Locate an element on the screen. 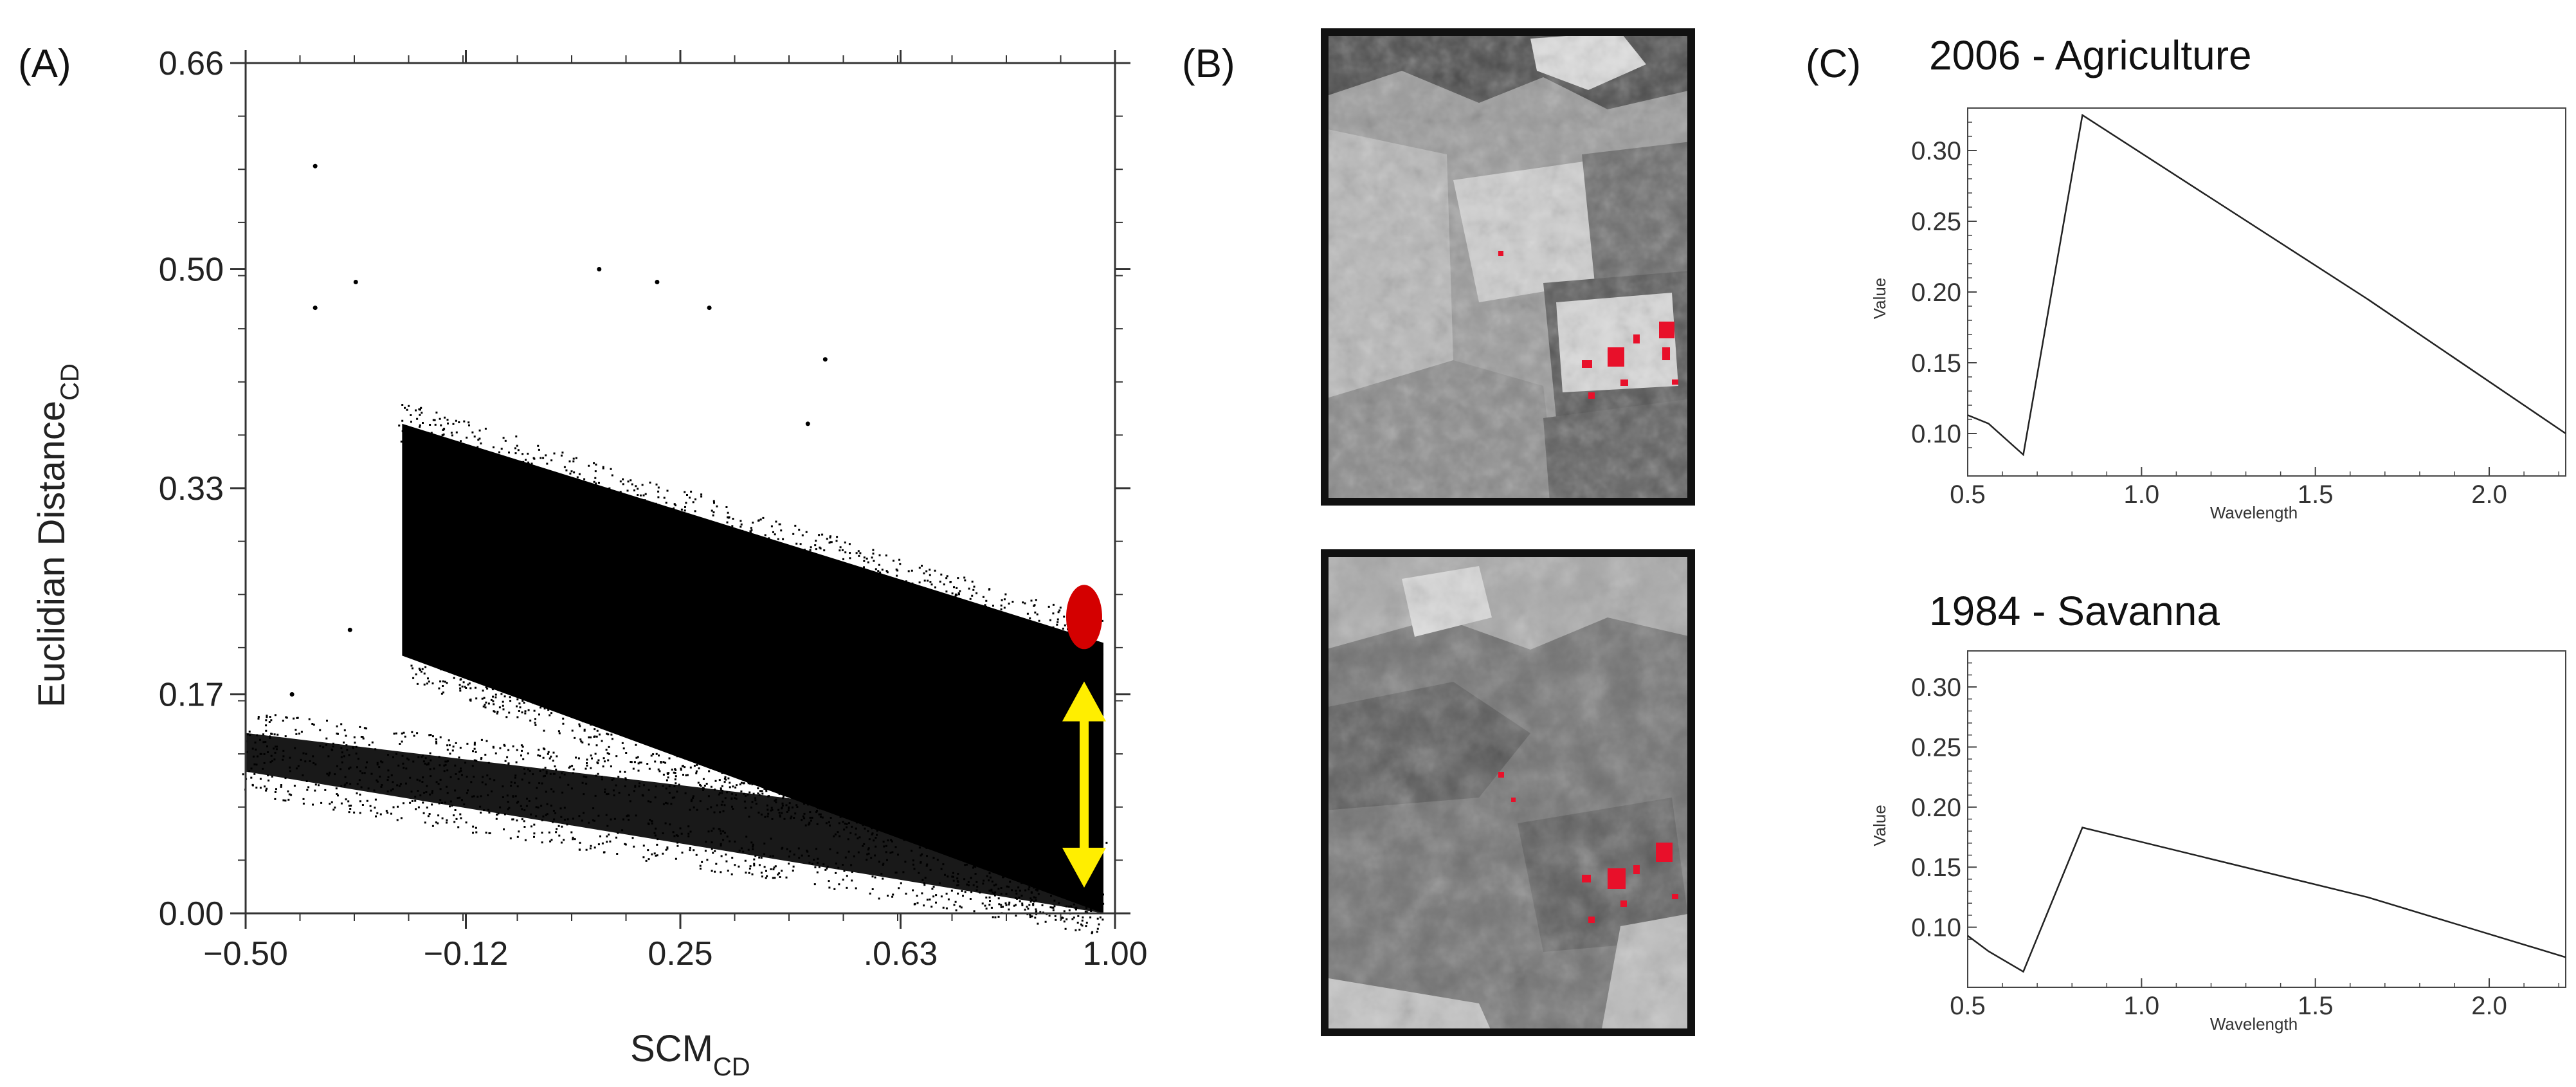 The height and width of the screenshot is (1087, 2576). x-tick-label: −0.50 is located at coordinates (245, 954).